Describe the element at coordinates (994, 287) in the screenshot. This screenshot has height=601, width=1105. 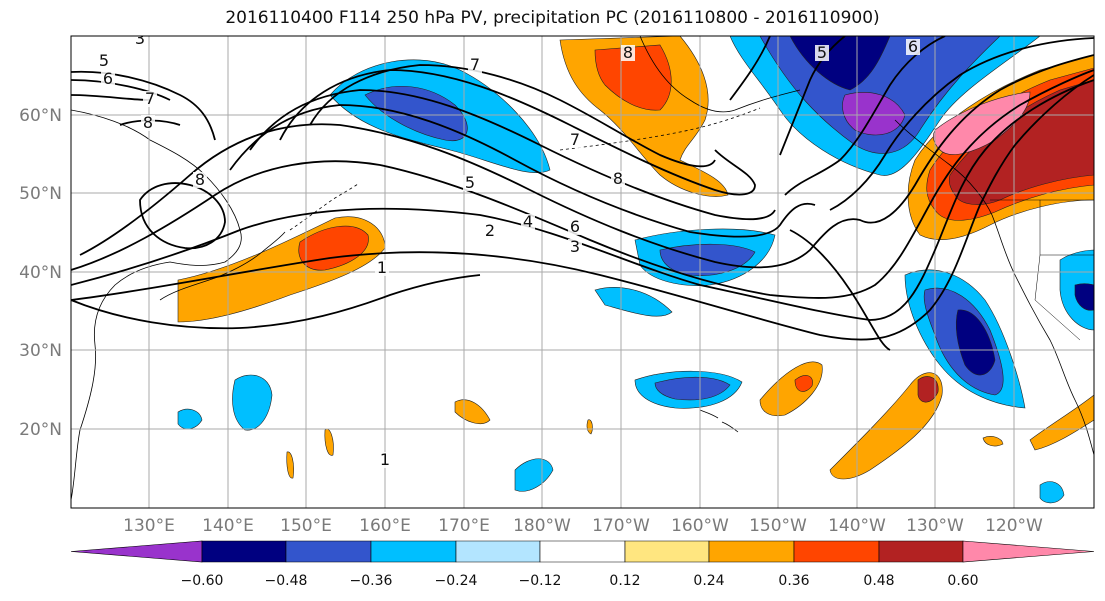
I see `coast-na-west` at that location.